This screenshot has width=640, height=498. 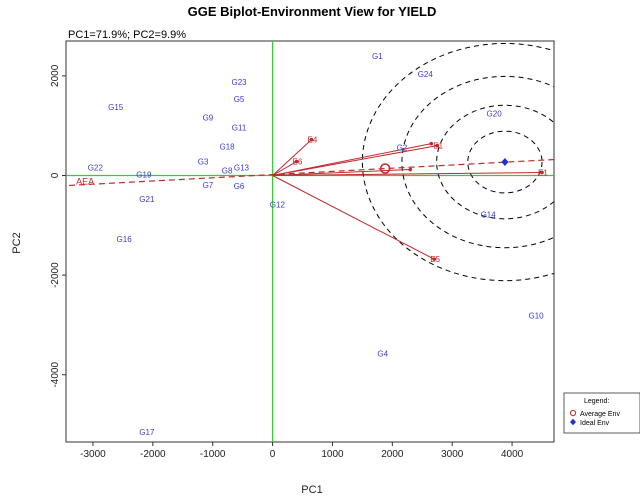 I want to click on environment-point-e2, so click(x=437, y=145).